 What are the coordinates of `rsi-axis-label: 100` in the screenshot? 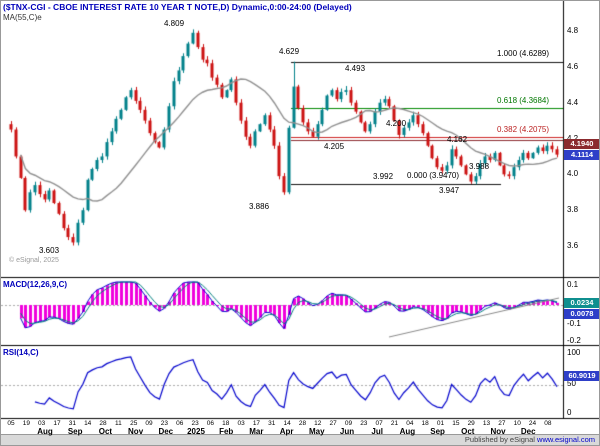 It's located at (574, 352).